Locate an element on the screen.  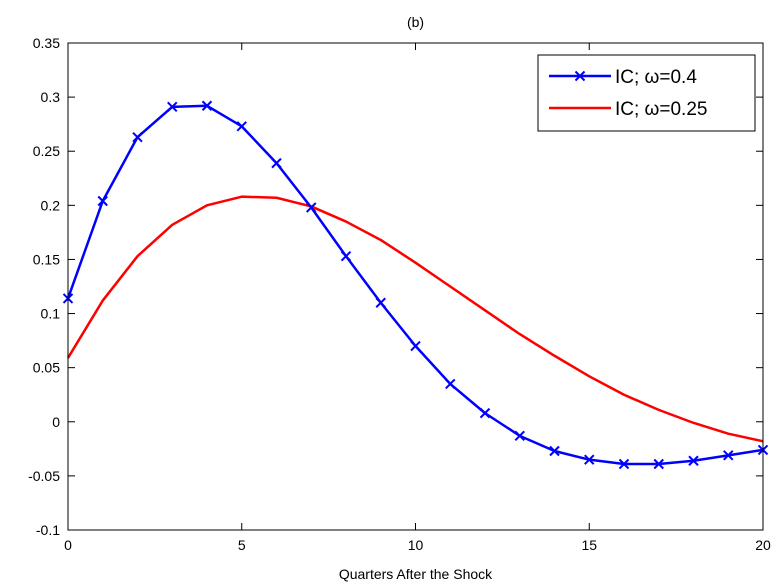
y-tick-label: 0.35 is located at coordinates (46, 43).